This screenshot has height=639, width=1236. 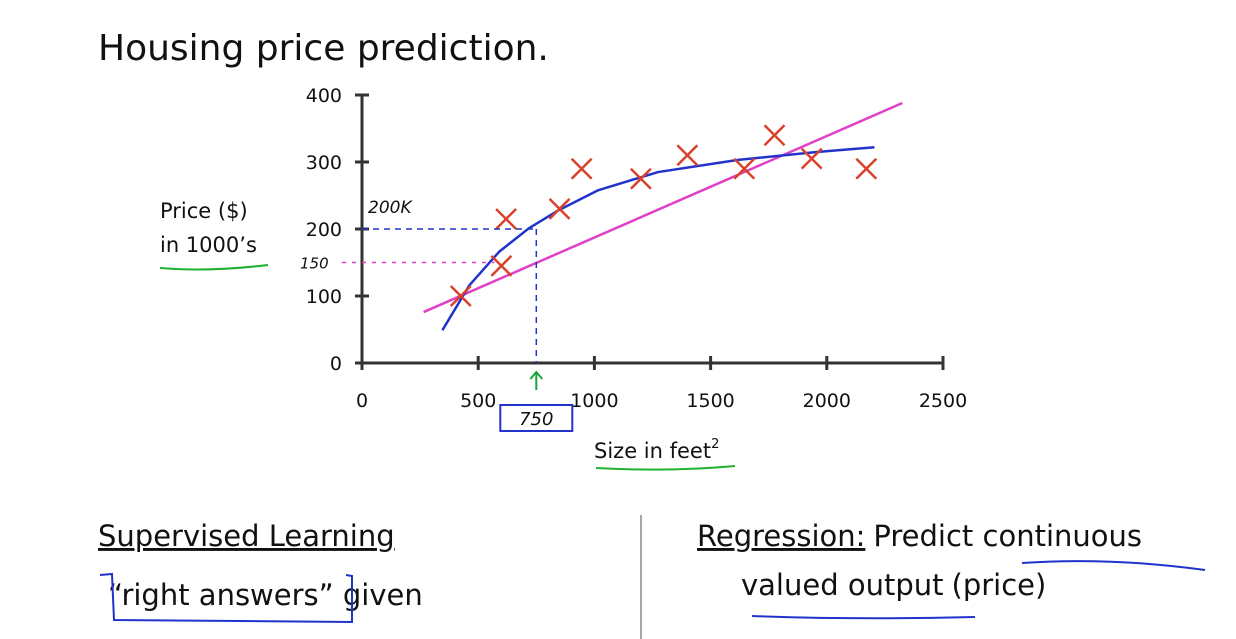 What do you see at coordinates (314, 264) in the screenshot?
I see `annotation: 150` at bounding box center [314, 264].